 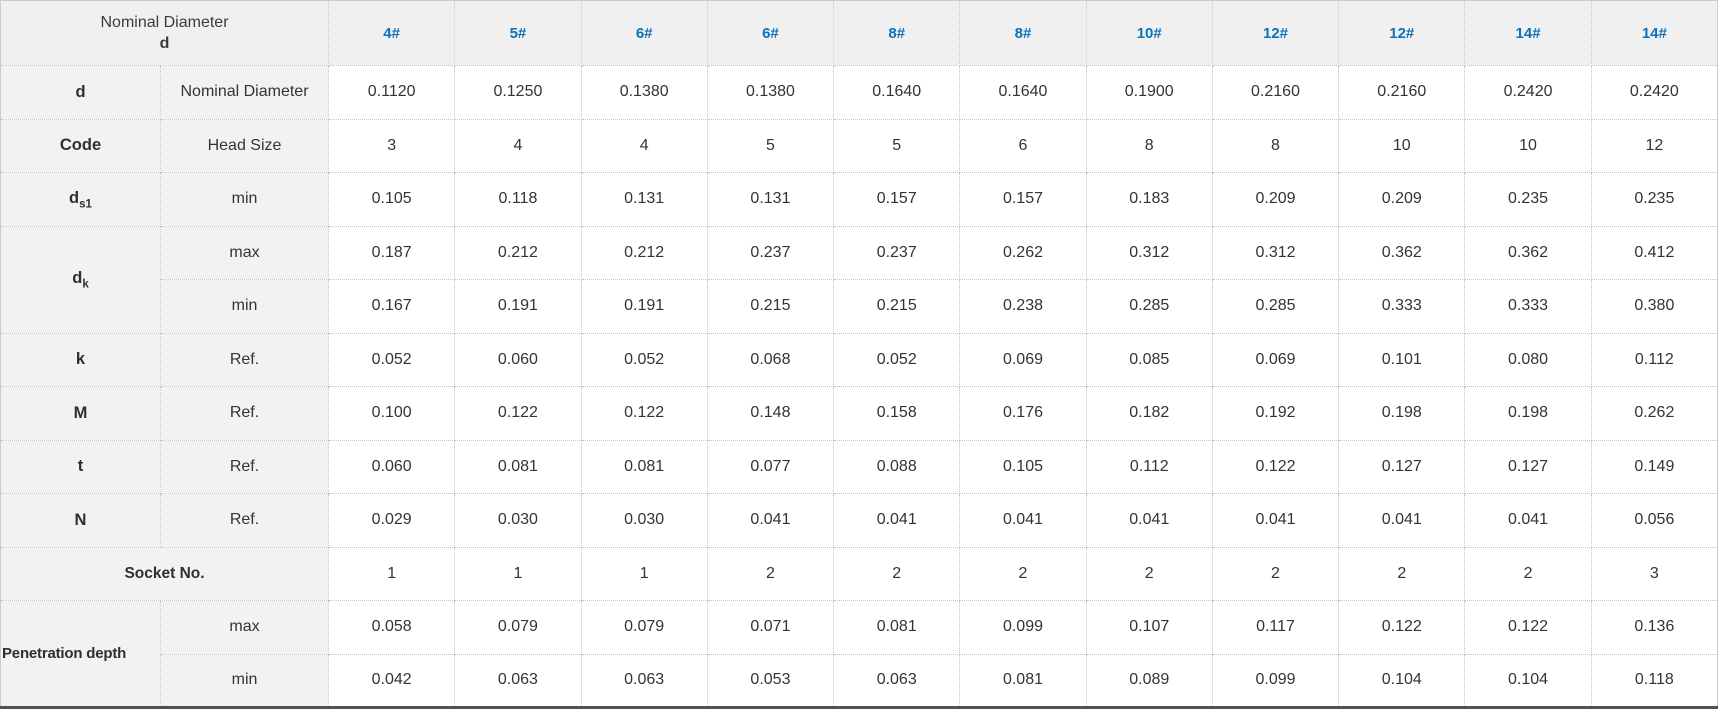 I want to click on value-cell: 0.2420, so click(x=1654, y=92).